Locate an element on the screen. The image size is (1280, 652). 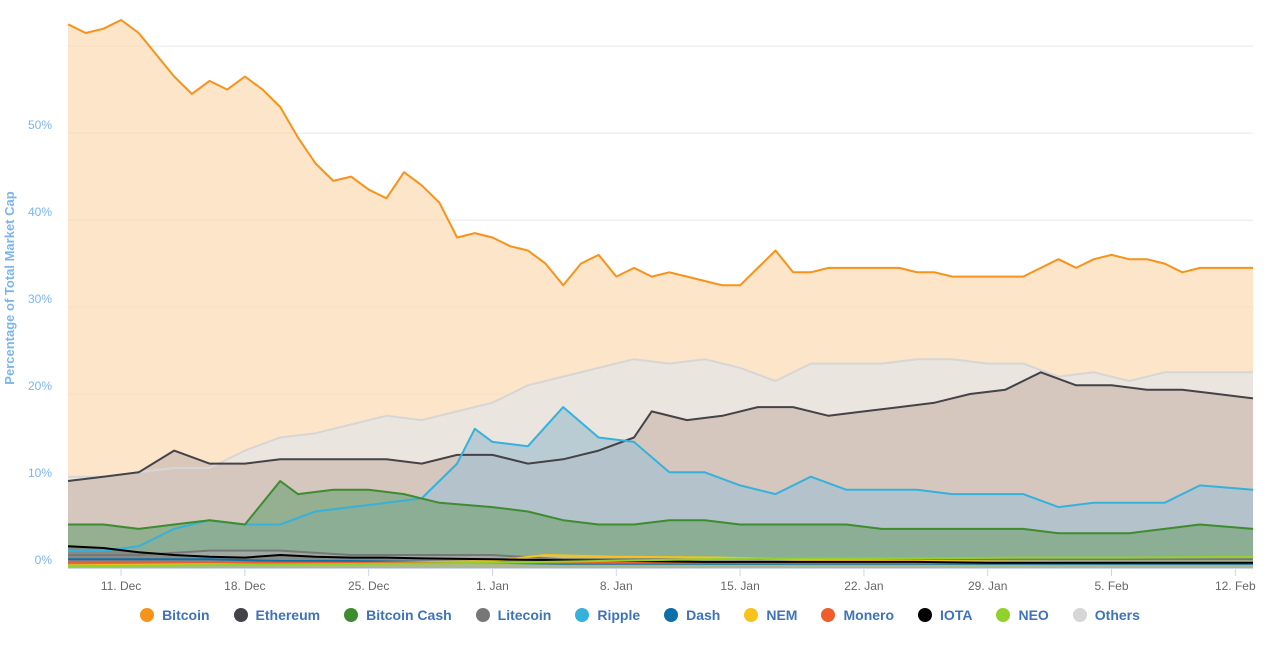
legend-item-nem: NEM is located at coordinates (770, 615).